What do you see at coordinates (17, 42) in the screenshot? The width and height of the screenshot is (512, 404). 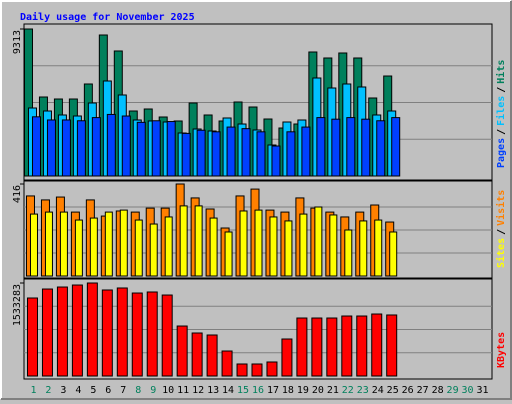 I see `y-max-label: 9313` at bounding box center [17, 42].